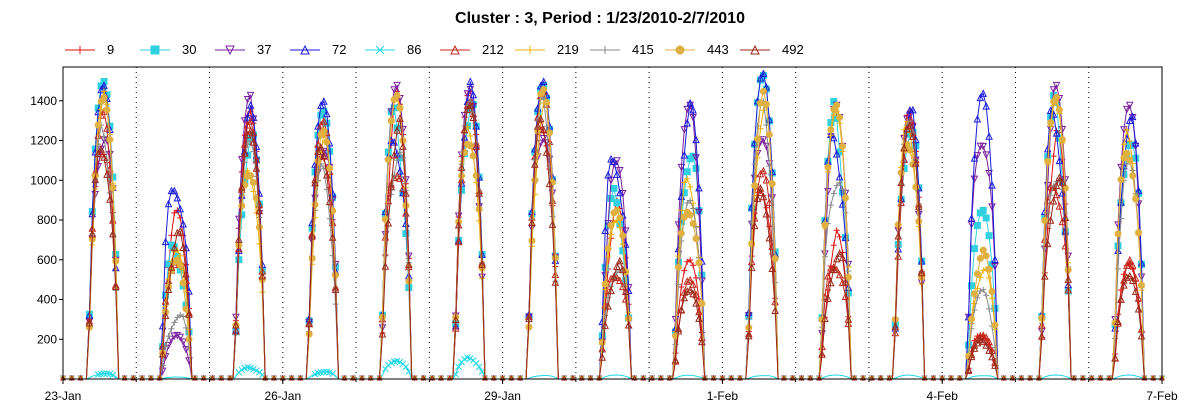  Describe the element at coordinates (43, 180) in the screenshot. I see `y-tick-label: 1000` at that location.